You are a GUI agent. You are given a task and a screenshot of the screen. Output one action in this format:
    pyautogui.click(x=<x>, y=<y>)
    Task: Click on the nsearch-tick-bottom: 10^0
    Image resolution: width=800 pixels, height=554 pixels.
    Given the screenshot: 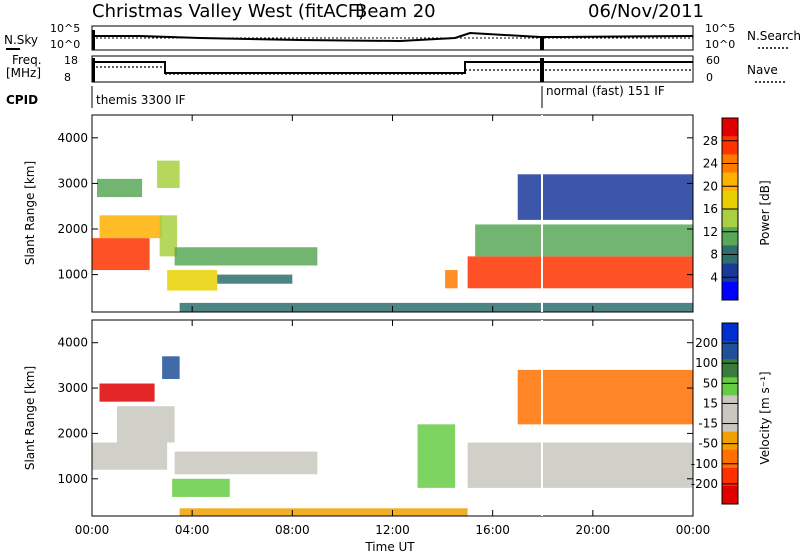 What is the action you would take?
    pyautogui.click(x=720, y=44)
    